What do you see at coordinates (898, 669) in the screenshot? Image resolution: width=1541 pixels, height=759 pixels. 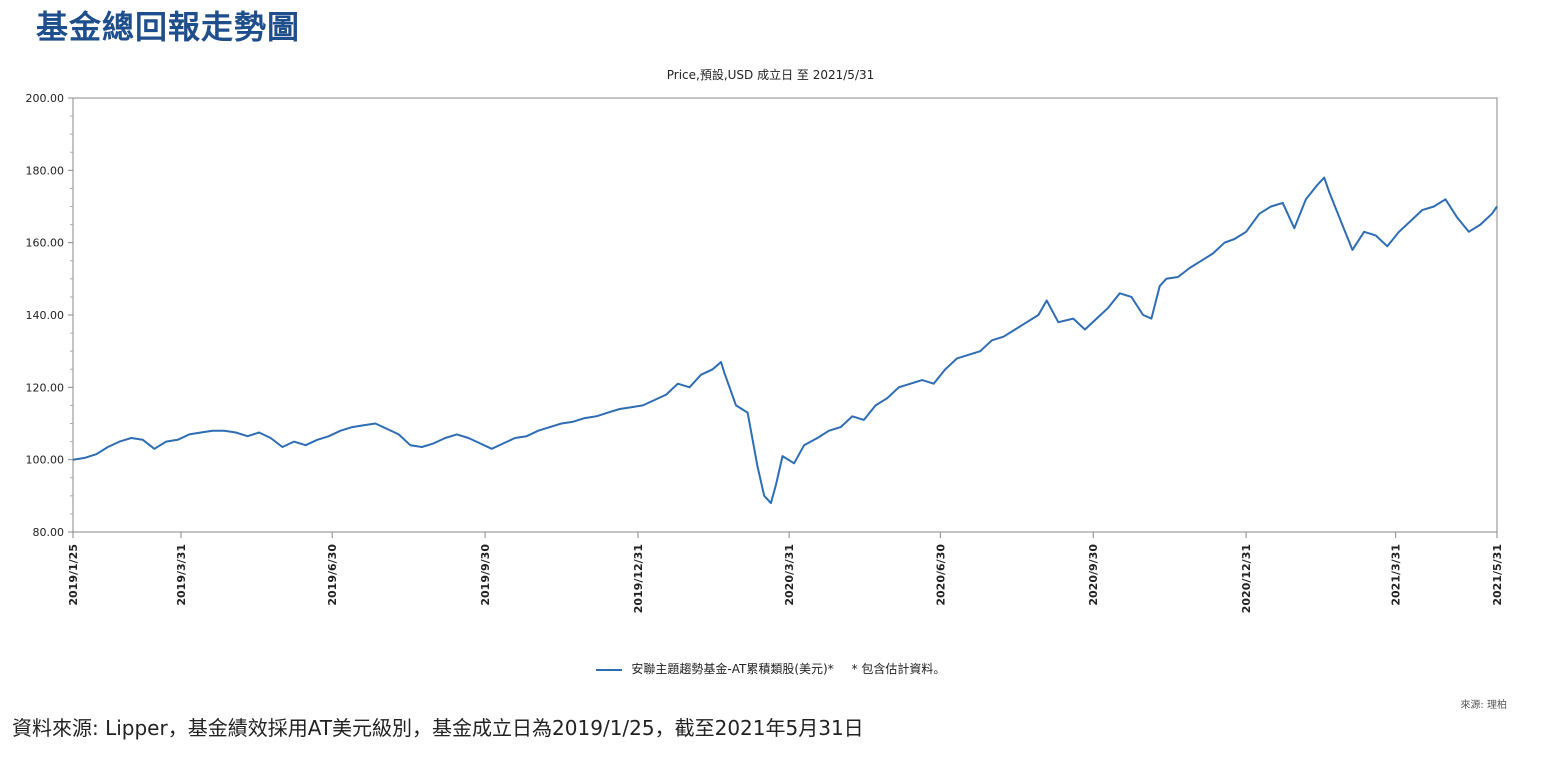 I see `legend-note: * 包含估計資料。` at bounding box center [898, 669].